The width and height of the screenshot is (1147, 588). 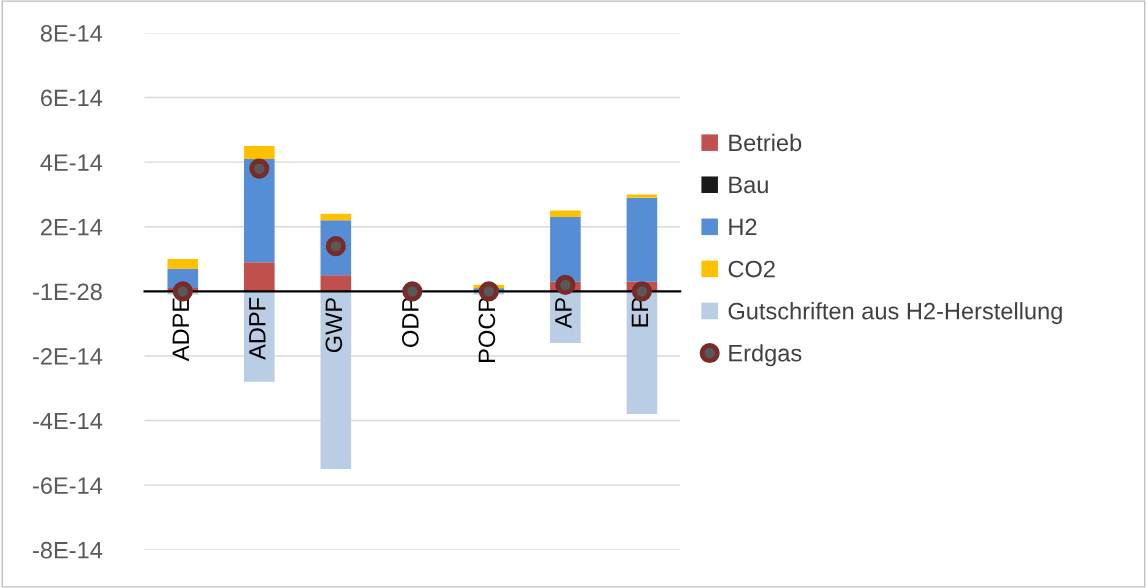 What do you see at coordinates (487, 330) in the screenshot?
I see `x-tick-label: POCP` at bounding box center [487, 330].